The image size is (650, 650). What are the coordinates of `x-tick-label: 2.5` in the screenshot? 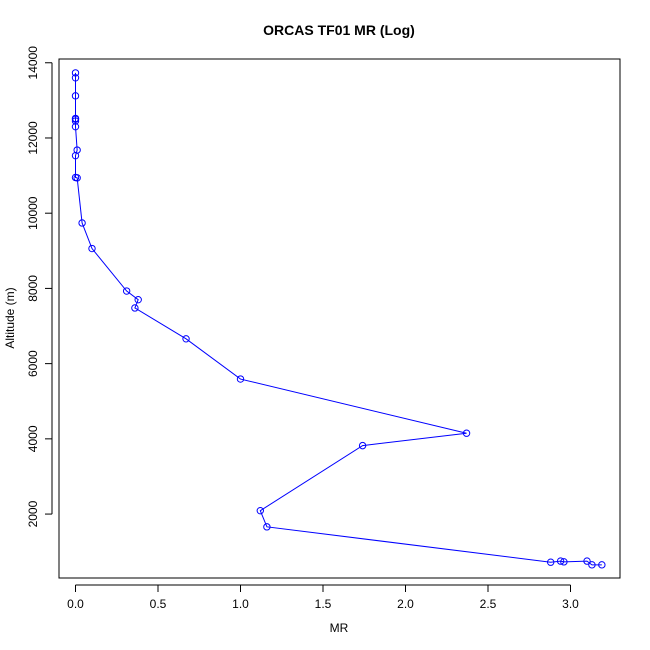 It's located at (488, 604).